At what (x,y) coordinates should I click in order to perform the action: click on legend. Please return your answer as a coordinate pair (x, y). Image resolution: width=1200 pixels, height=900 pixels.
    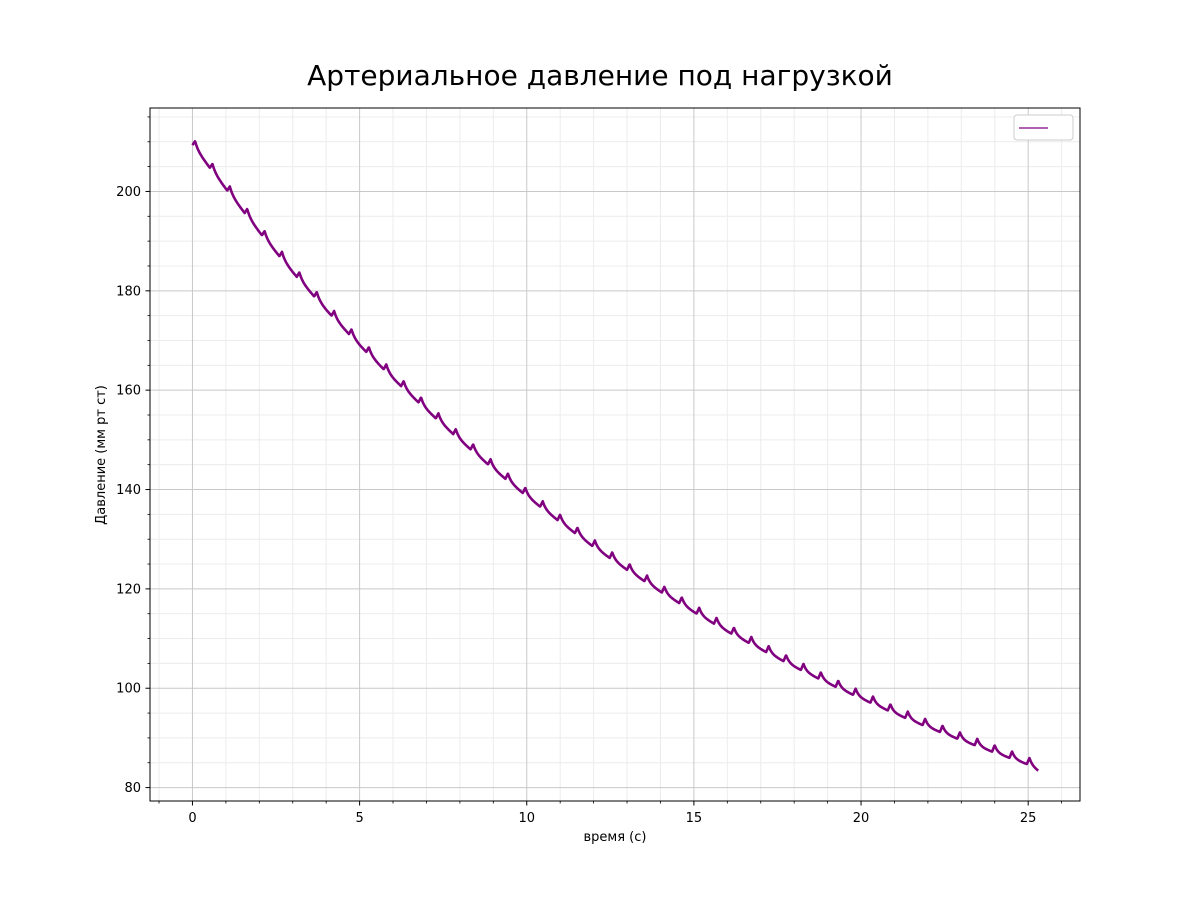
    Looking at the image, I should click on (1043, 127).